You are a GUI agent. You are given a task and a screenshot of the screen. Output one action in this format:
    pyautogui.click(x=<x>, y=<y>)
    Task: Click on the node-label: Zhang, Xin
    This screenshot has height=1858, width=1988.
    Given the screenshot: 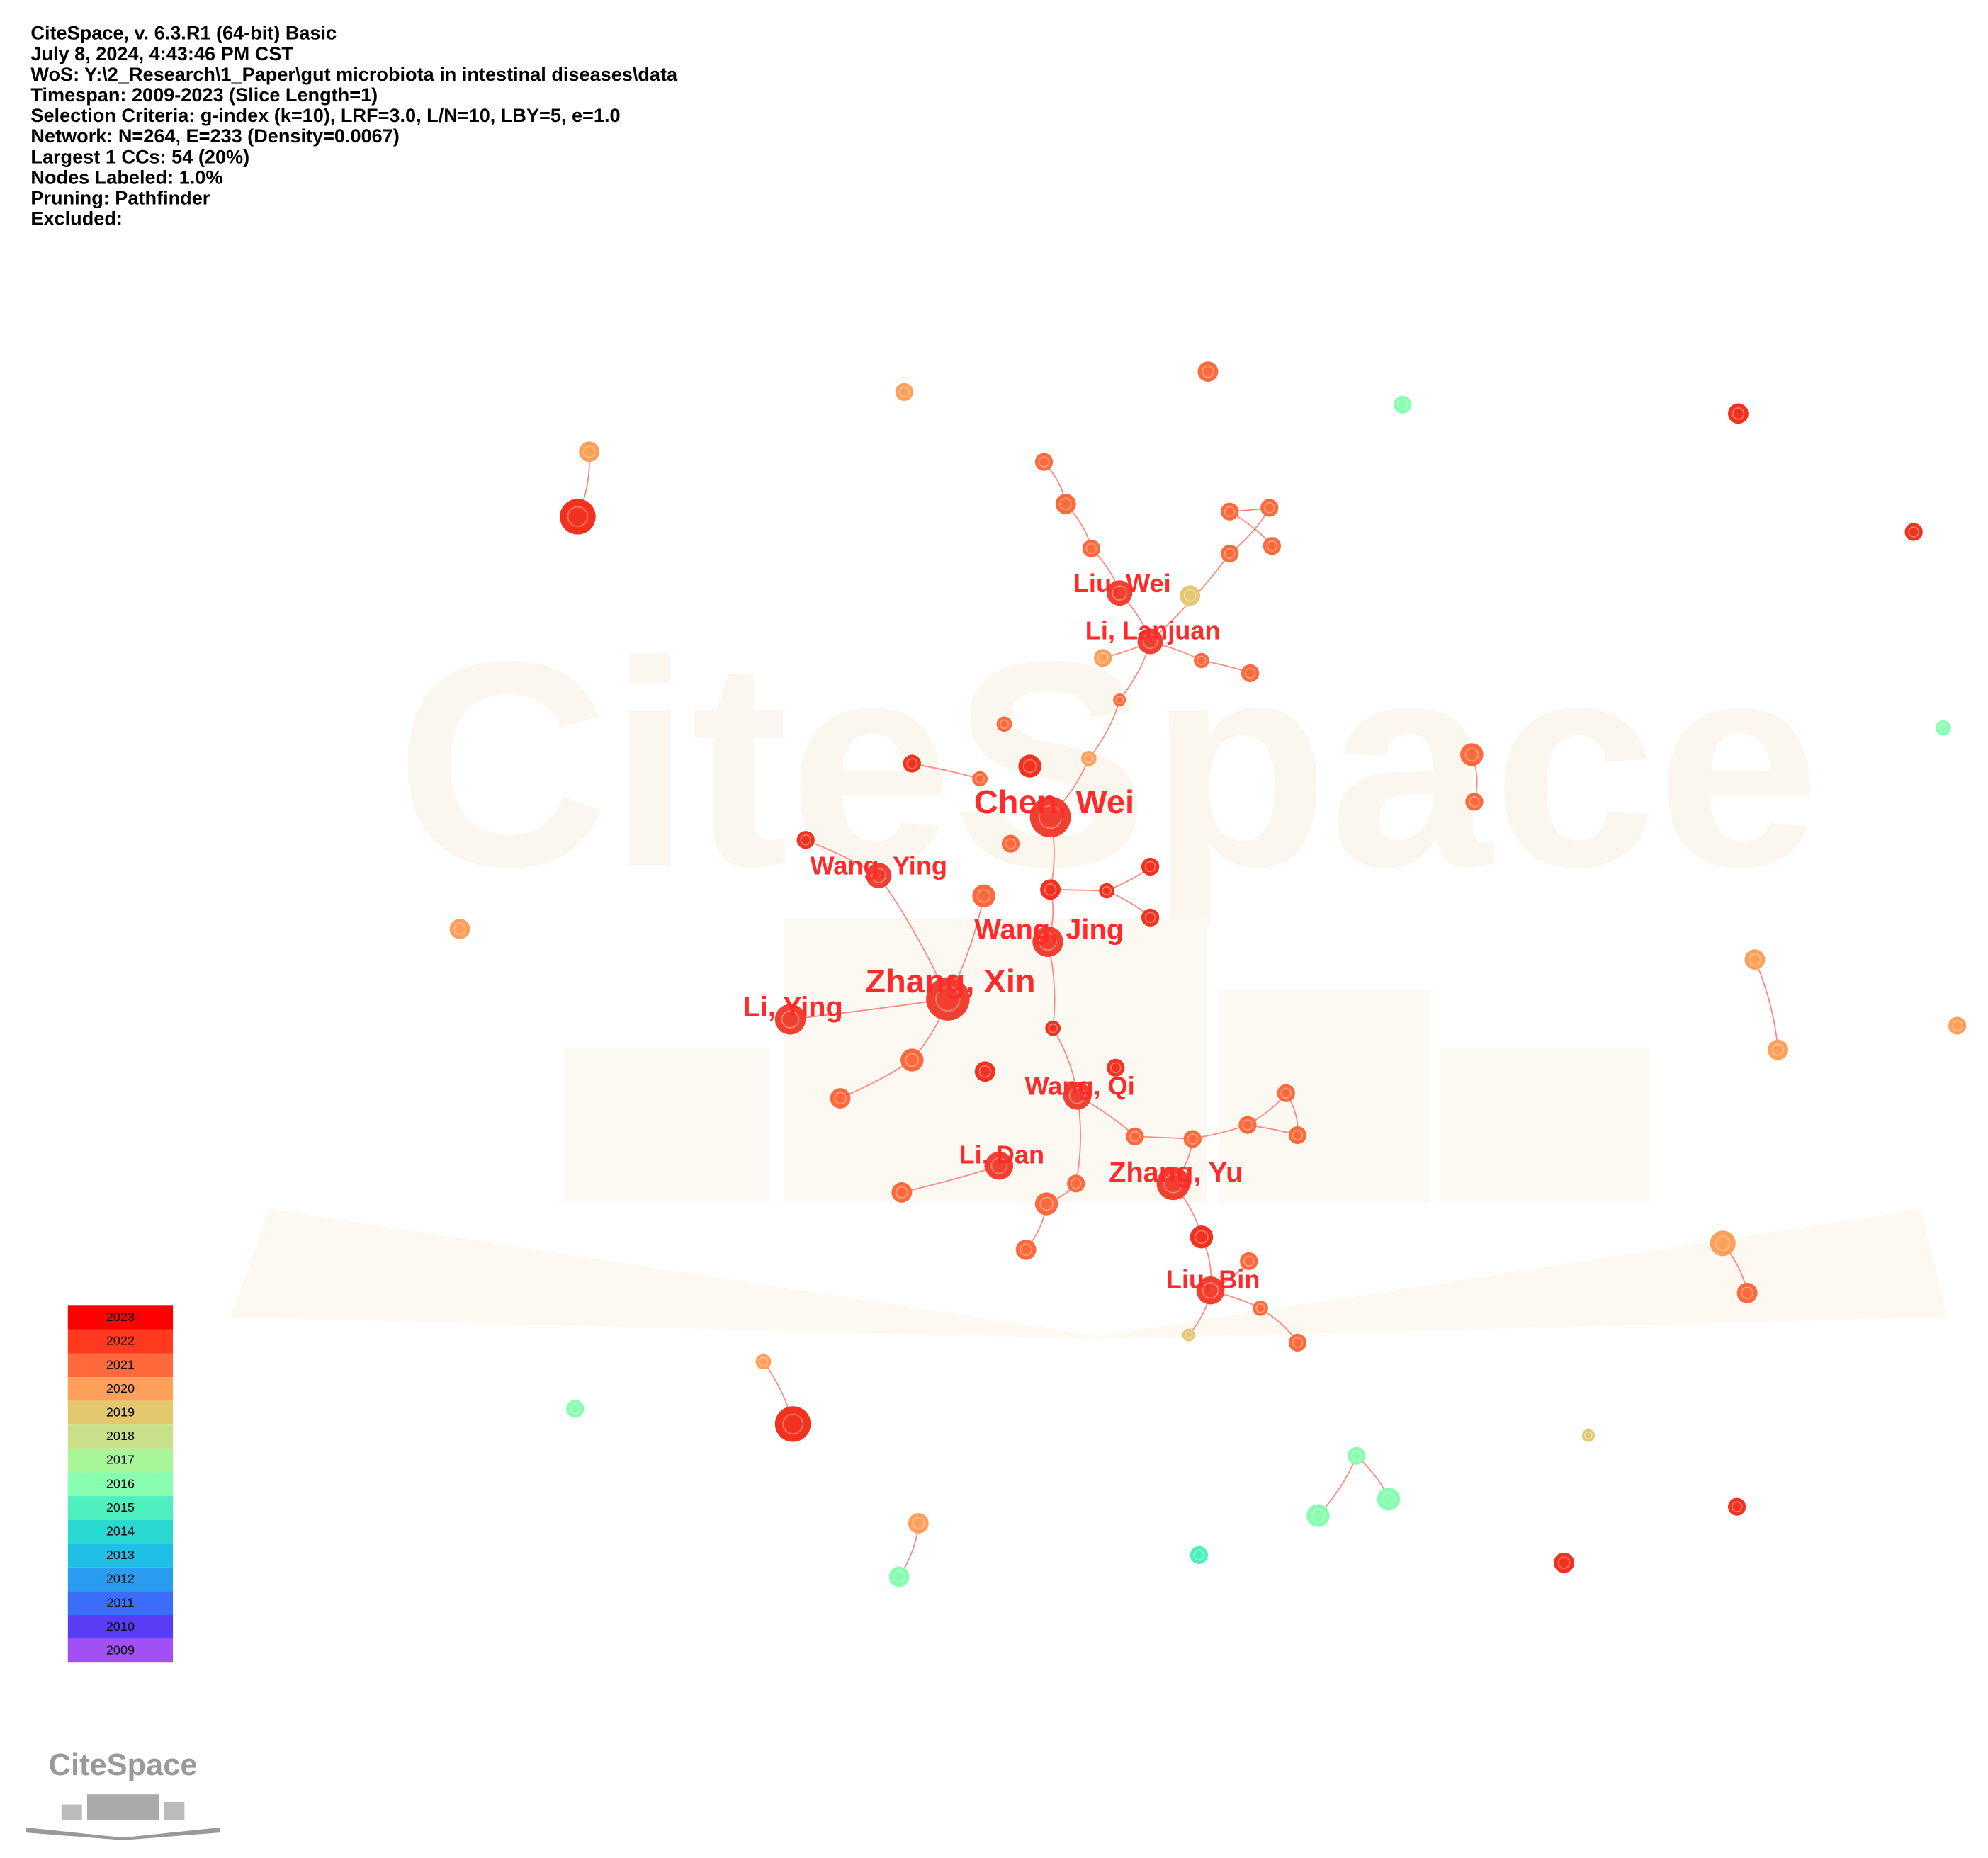 What is the action you would take?
    pyautogui.click(x=950, y=981)
    